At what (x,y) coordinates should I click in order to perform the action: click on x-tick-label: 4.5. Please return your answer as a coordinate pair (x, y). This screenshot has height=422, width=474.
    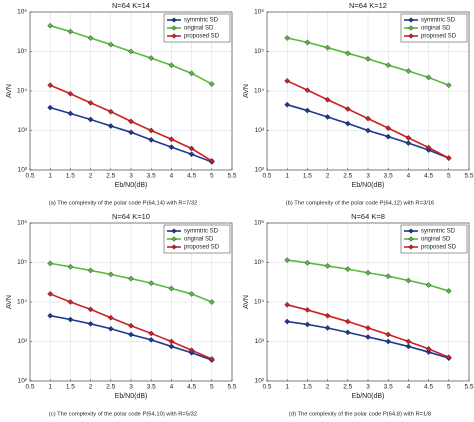
    Looking at the image, I should click on (191, 387).